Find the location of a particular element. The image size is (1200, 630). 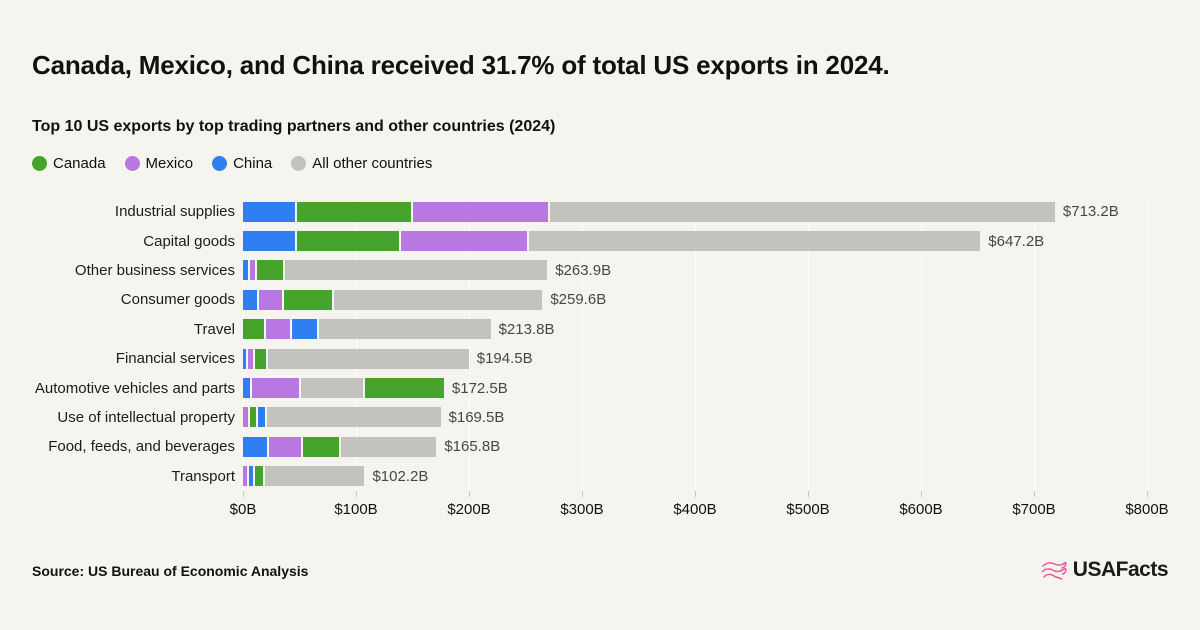

x-axis-tick-label: $600B is located at coordinates (921, 509).